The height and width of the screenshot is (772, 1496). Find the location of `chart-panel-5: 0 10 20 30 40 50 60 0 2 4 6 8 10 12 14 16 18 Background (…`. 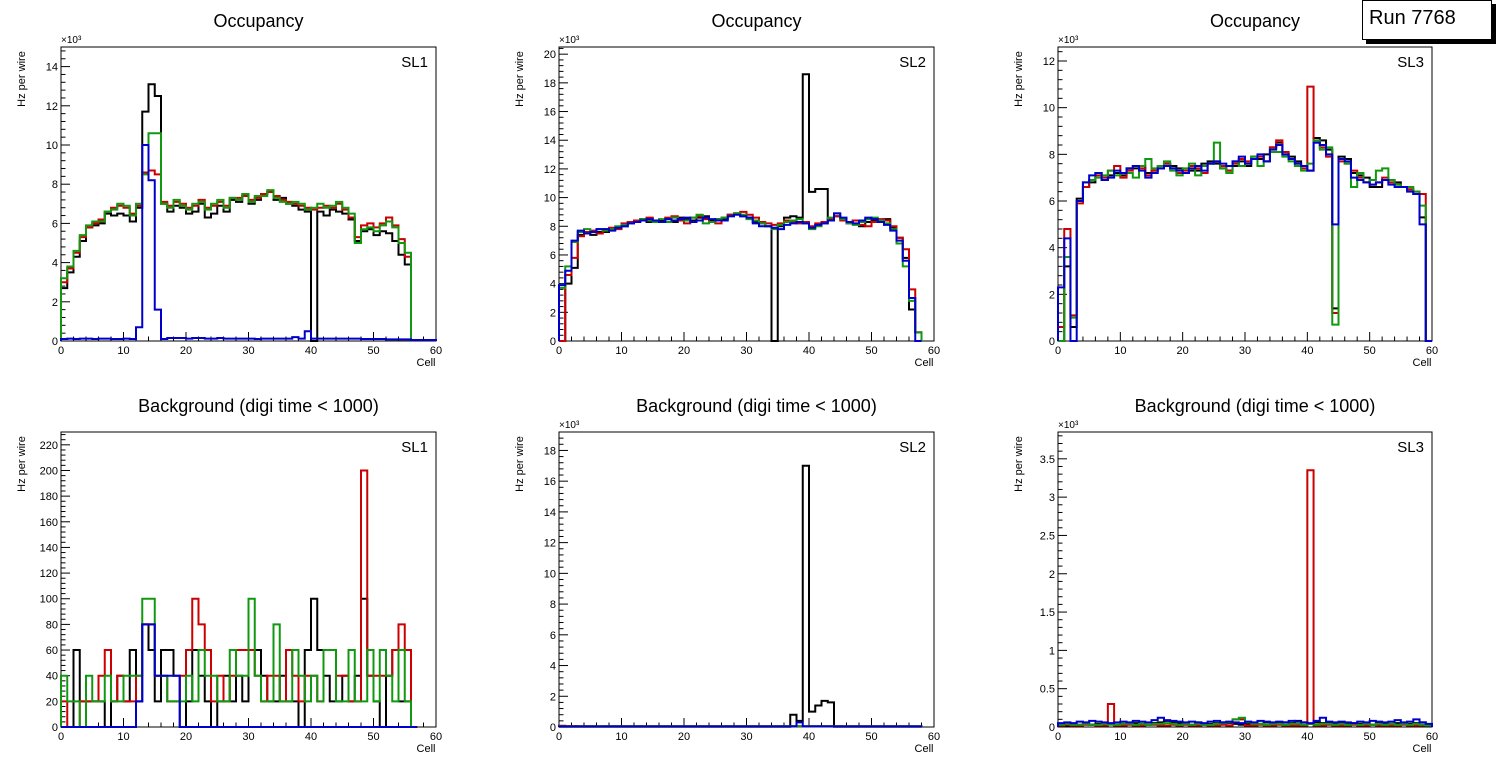

chart-panel-5: 0 10 20 30 40 50 60 0 2 4 6 8 10 12 14 16 18 Background (… is located at coordinates (727, 575).